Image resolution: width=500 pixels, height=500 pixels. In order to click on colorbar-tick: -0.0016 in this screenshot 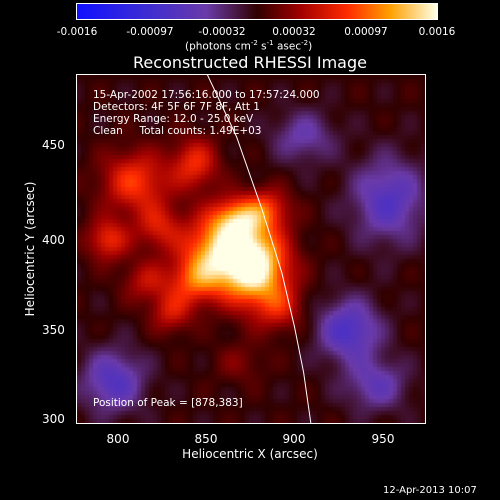, I will do `click(77, 32)`.